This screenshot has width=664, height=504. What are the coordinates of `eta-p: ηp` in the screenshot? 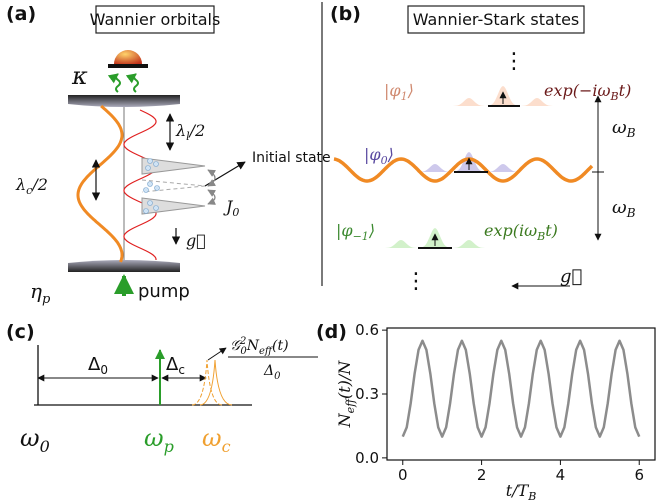 It's located at (40, 293).